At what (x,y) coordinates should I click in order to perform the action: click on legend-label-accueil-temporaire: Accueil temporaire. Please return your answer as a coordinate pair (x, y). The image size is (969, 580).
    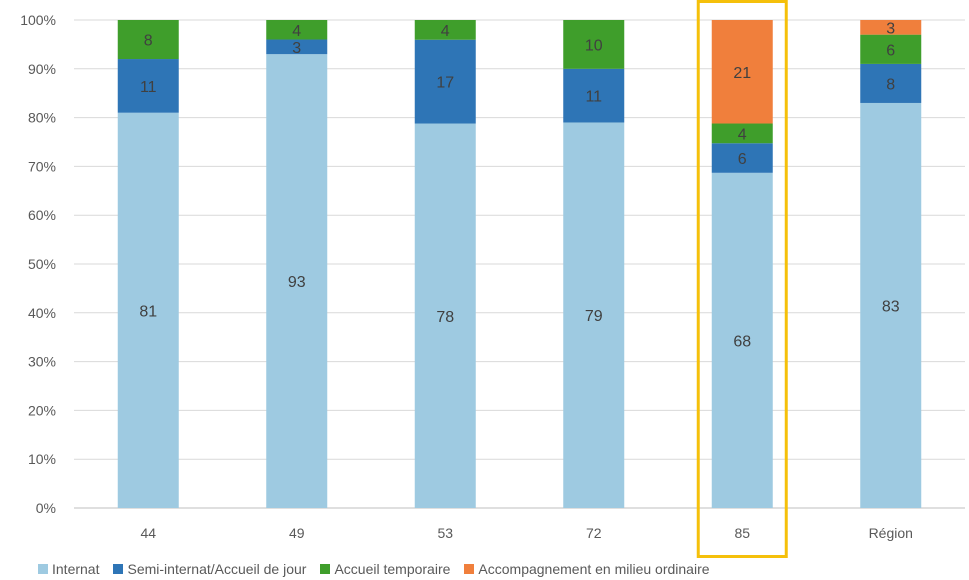
    Looking at the image, I should click on (392, 569).